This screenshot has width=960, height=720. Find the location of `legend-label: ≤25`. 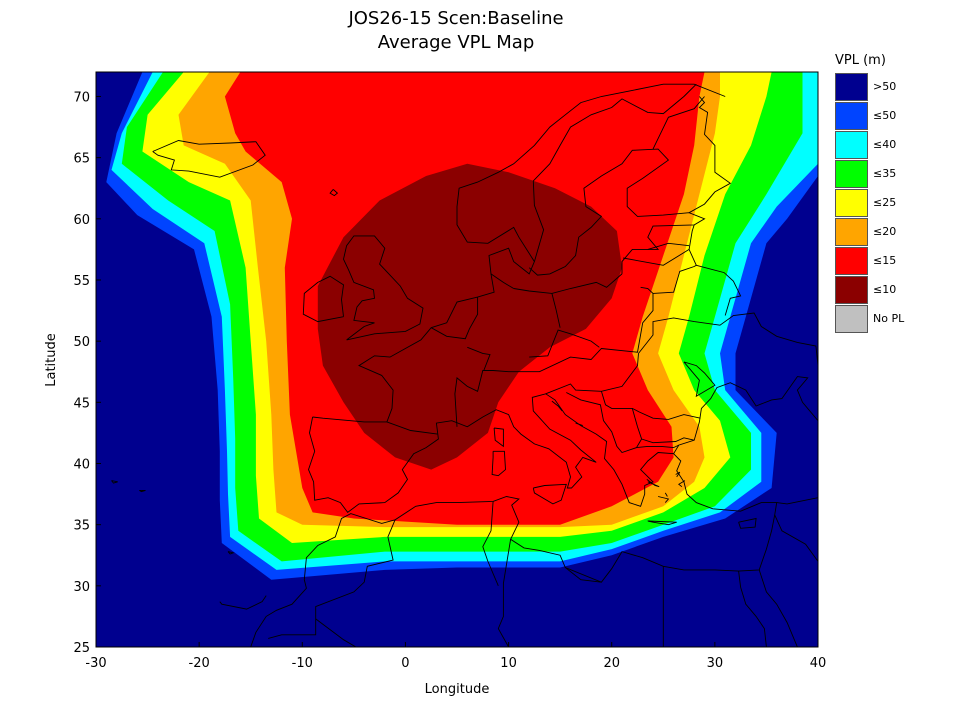

legend-label: ≤25 is located at coordinates (885, 202).